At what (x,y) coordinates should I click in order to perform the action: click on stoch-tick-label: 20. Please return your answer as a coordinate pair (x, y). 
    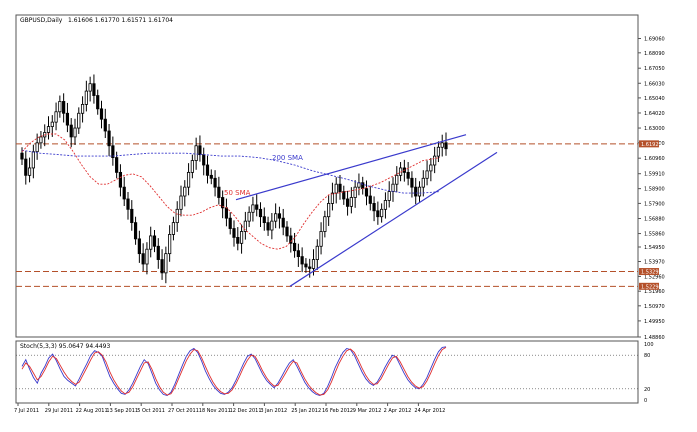
    Looking at the image, I should click on (647, 390).